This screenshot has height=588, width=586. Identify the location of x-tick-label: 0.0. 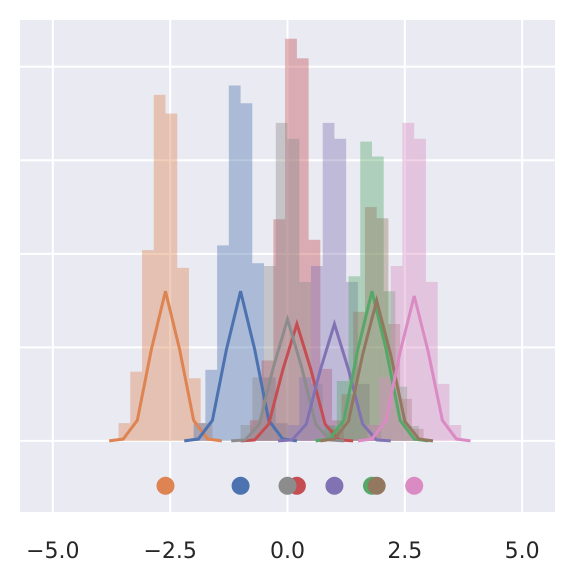
(287, 551).